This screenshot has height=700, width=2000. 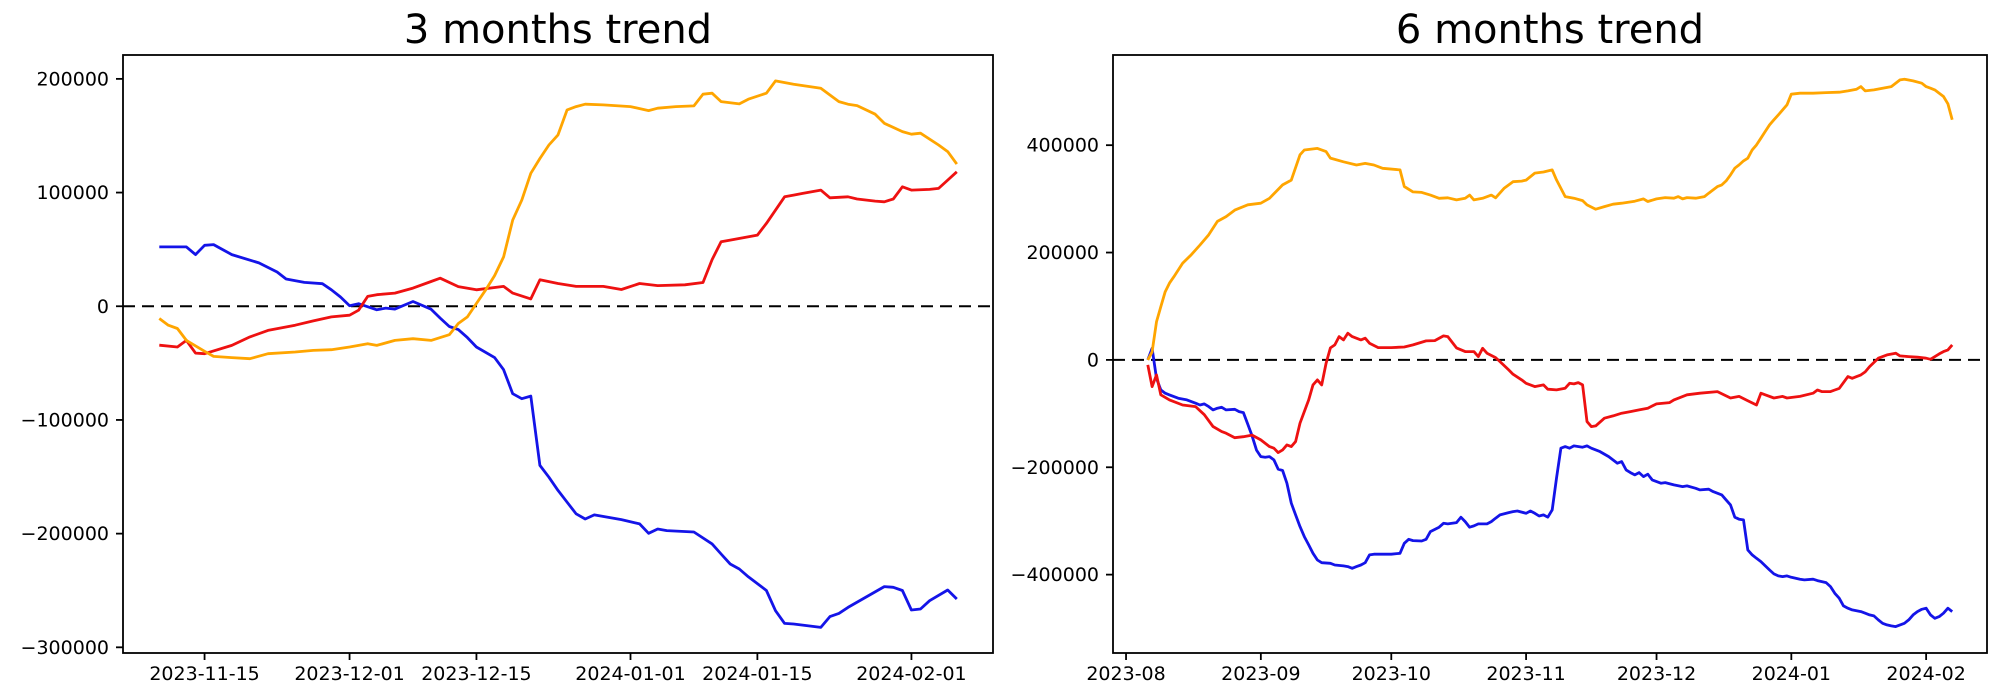 I want to click on y-tick-label: 100000, so click(x=72, y=193).